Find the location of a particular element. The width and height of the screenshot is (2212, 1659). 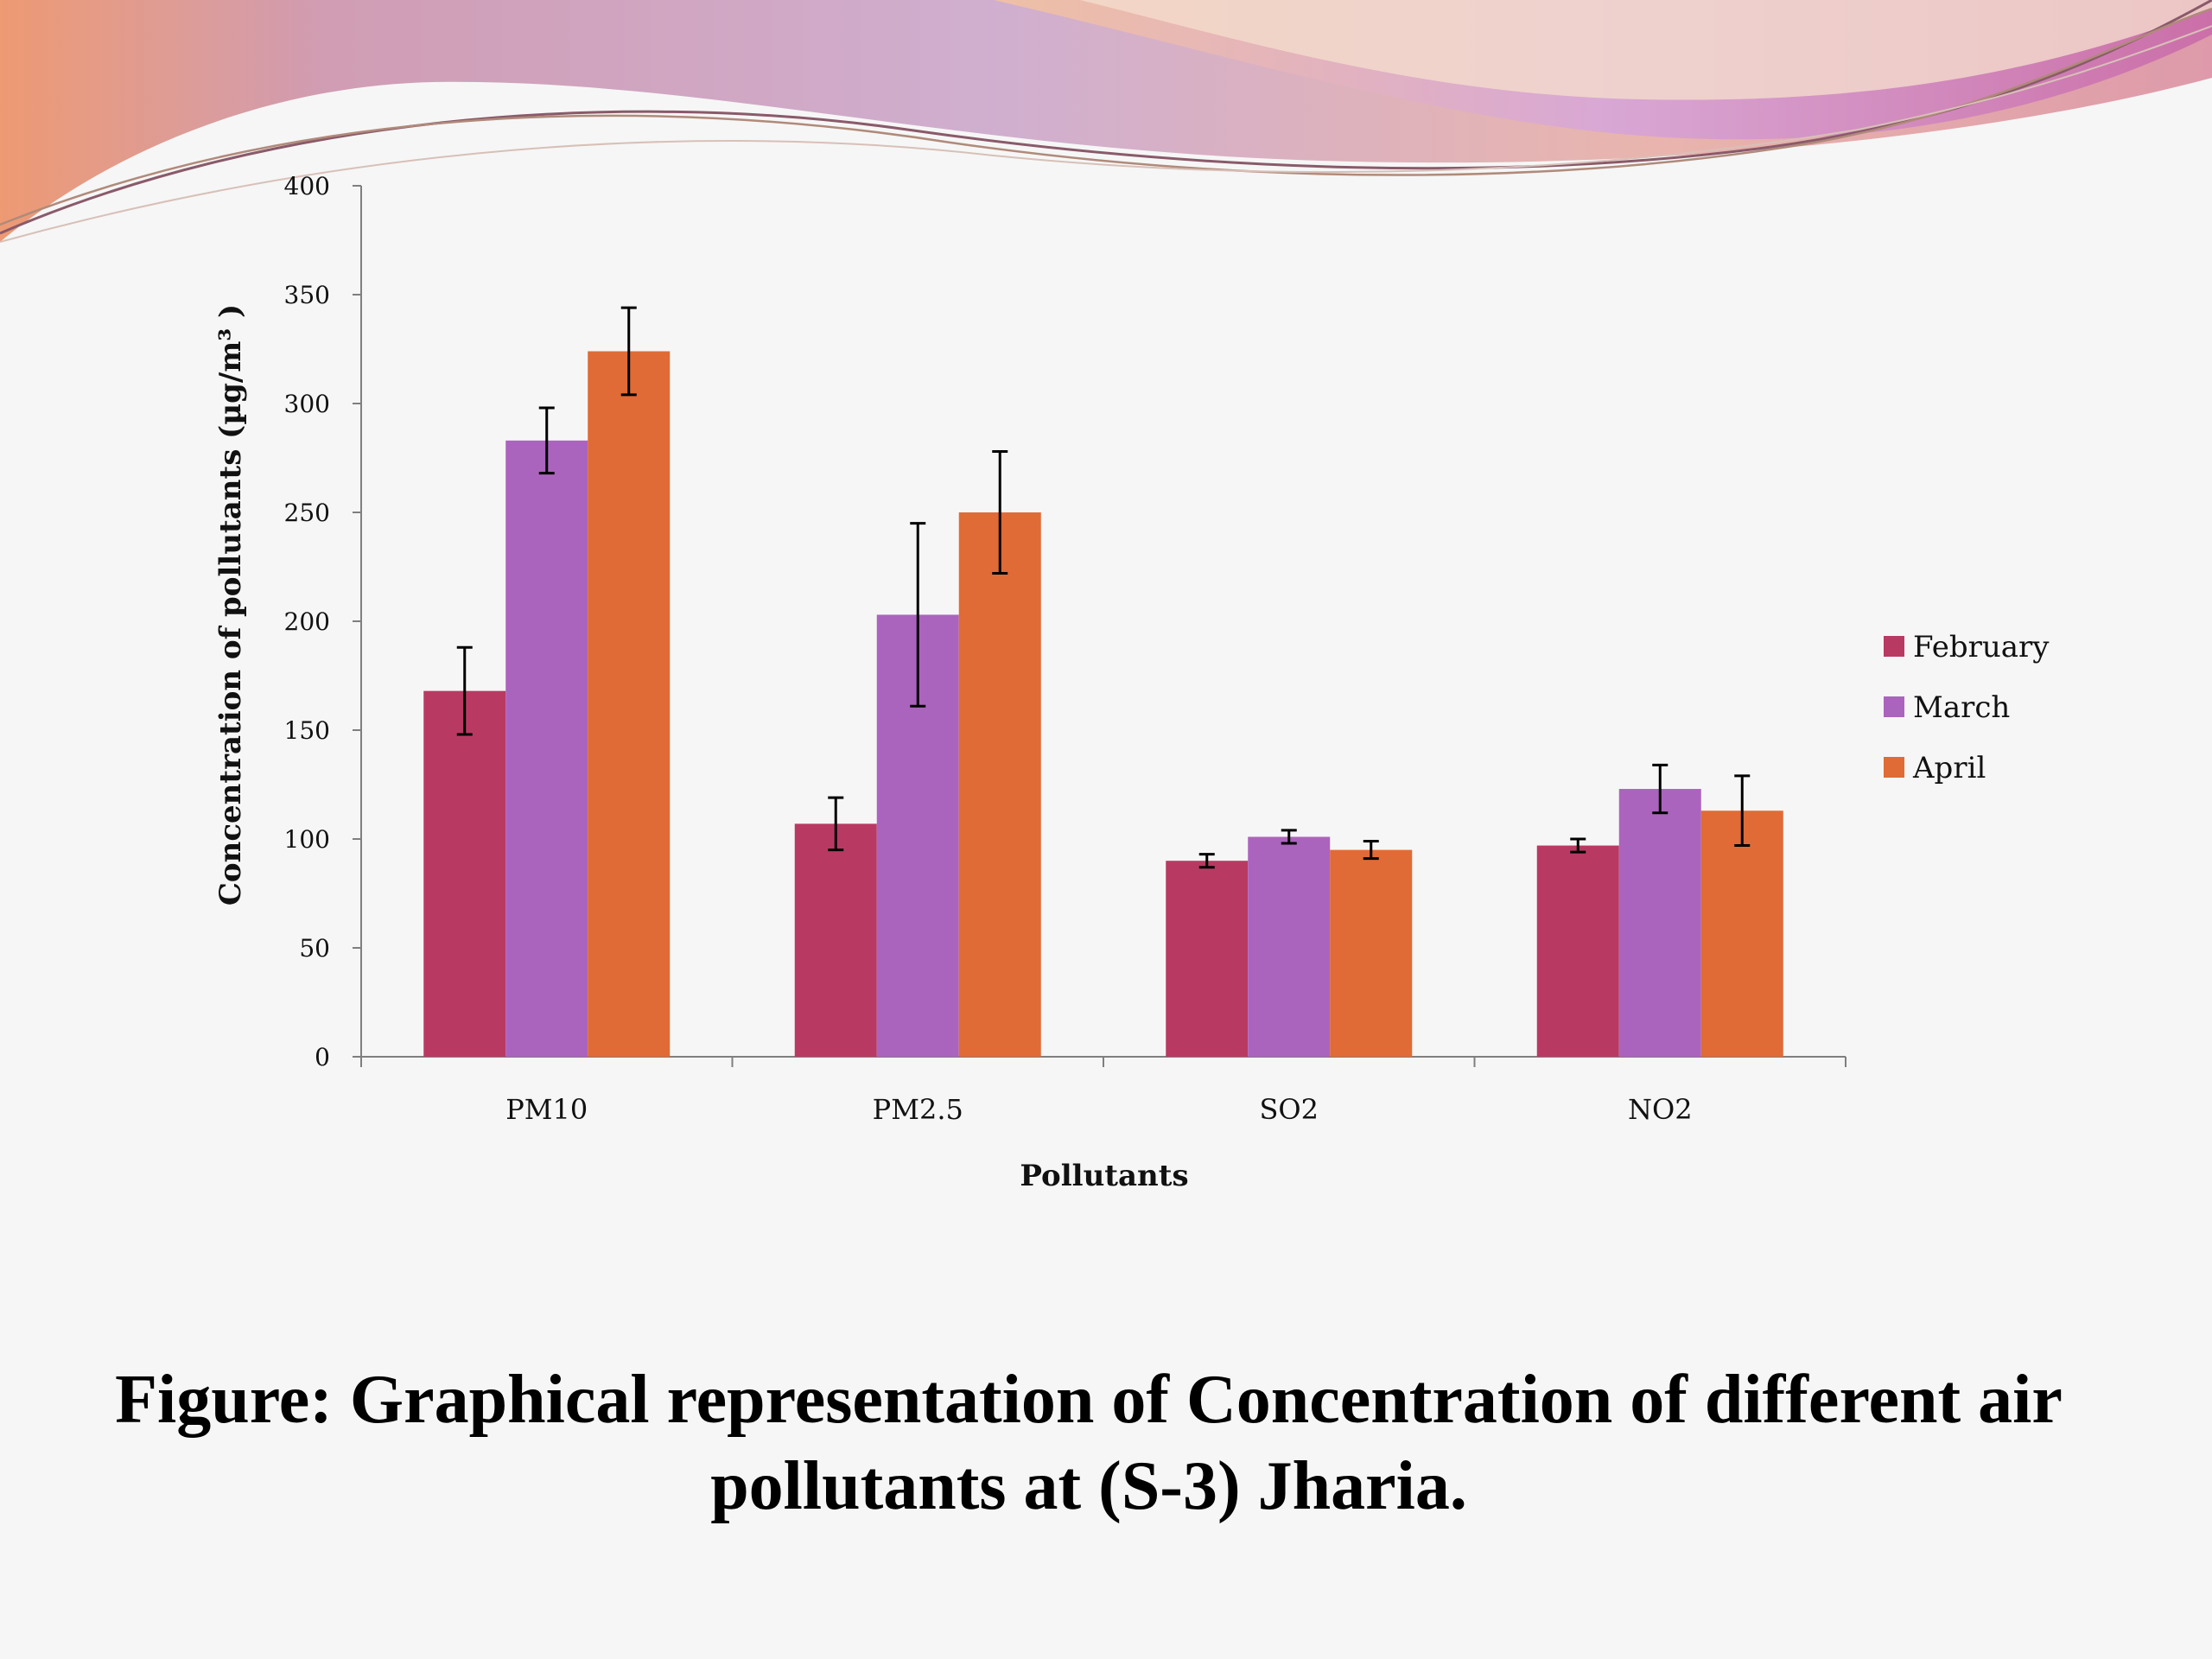

y-tick-label: 150 is located at coordinates (307, 730).